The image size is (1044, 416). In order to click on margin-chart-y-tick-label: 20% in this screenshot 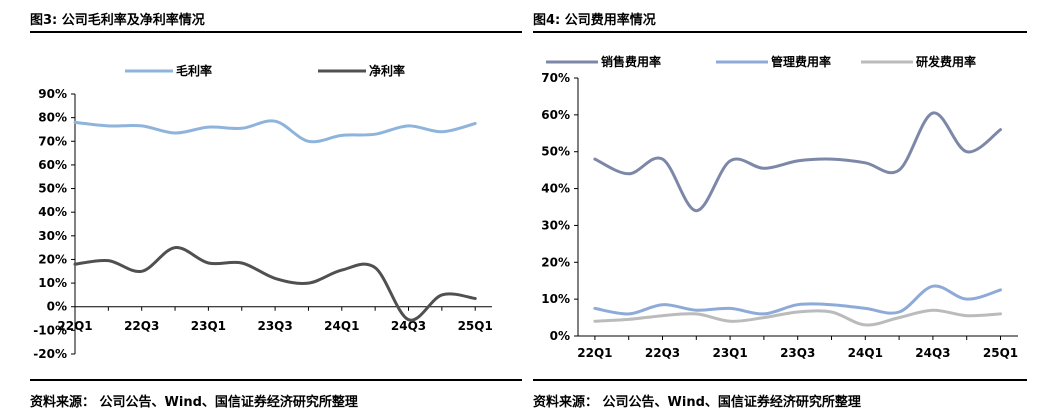, I will do `click(52, 259)`.